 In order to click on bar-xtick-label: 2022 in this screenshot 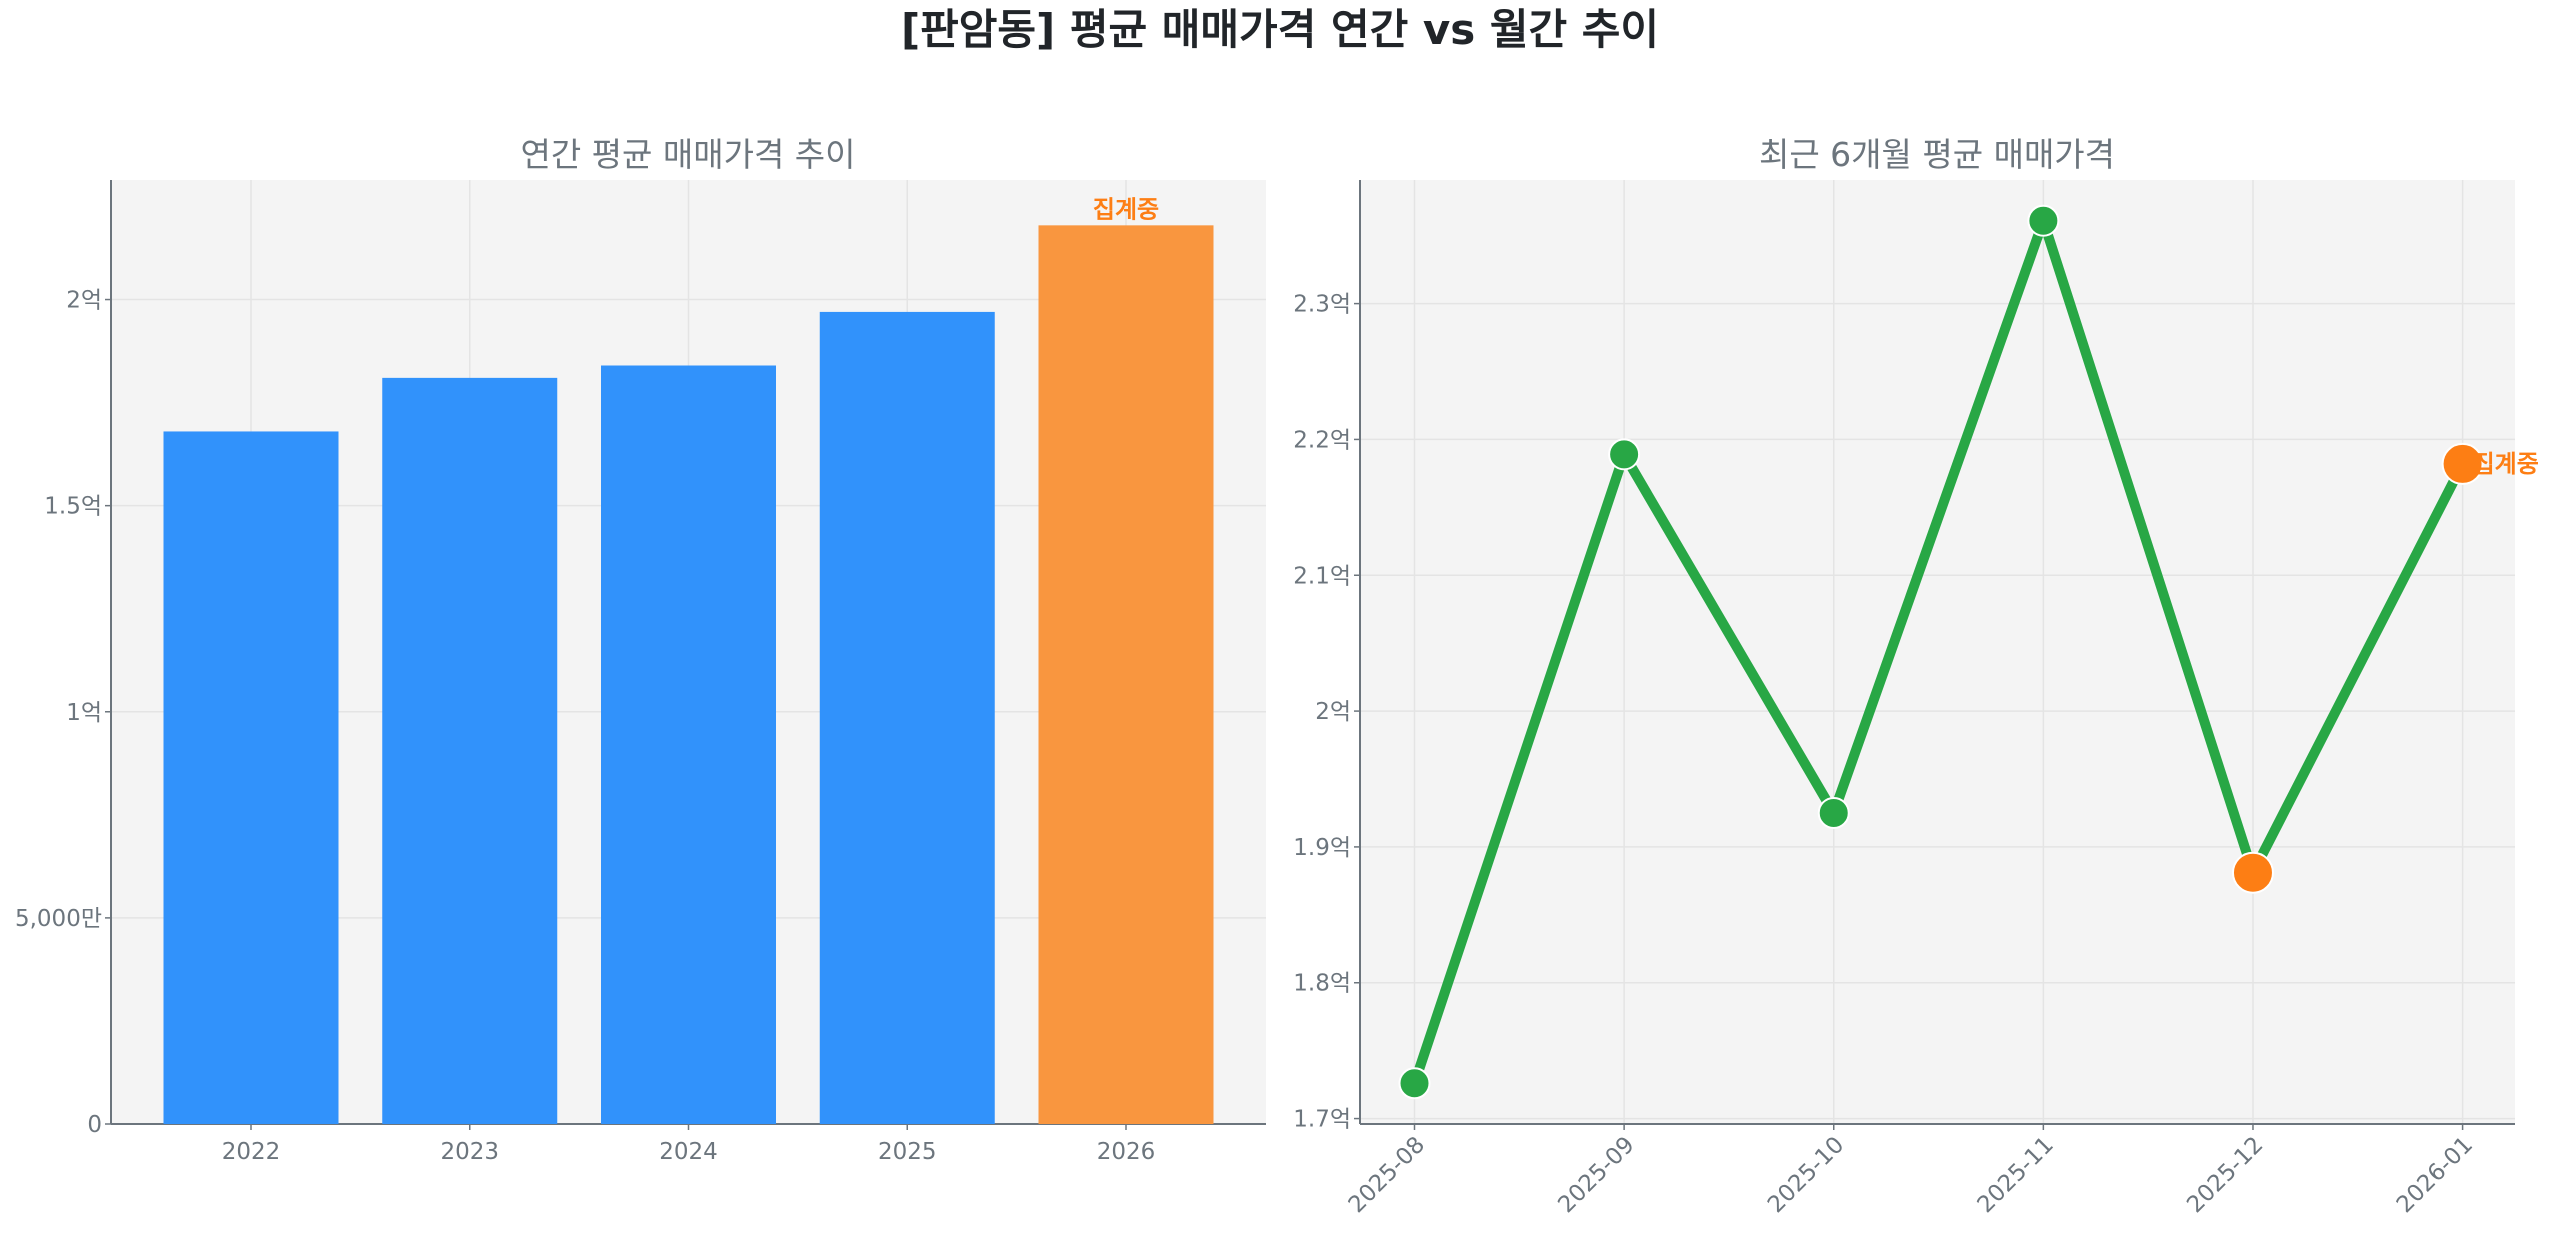, I will do `click(251, 1152)`.